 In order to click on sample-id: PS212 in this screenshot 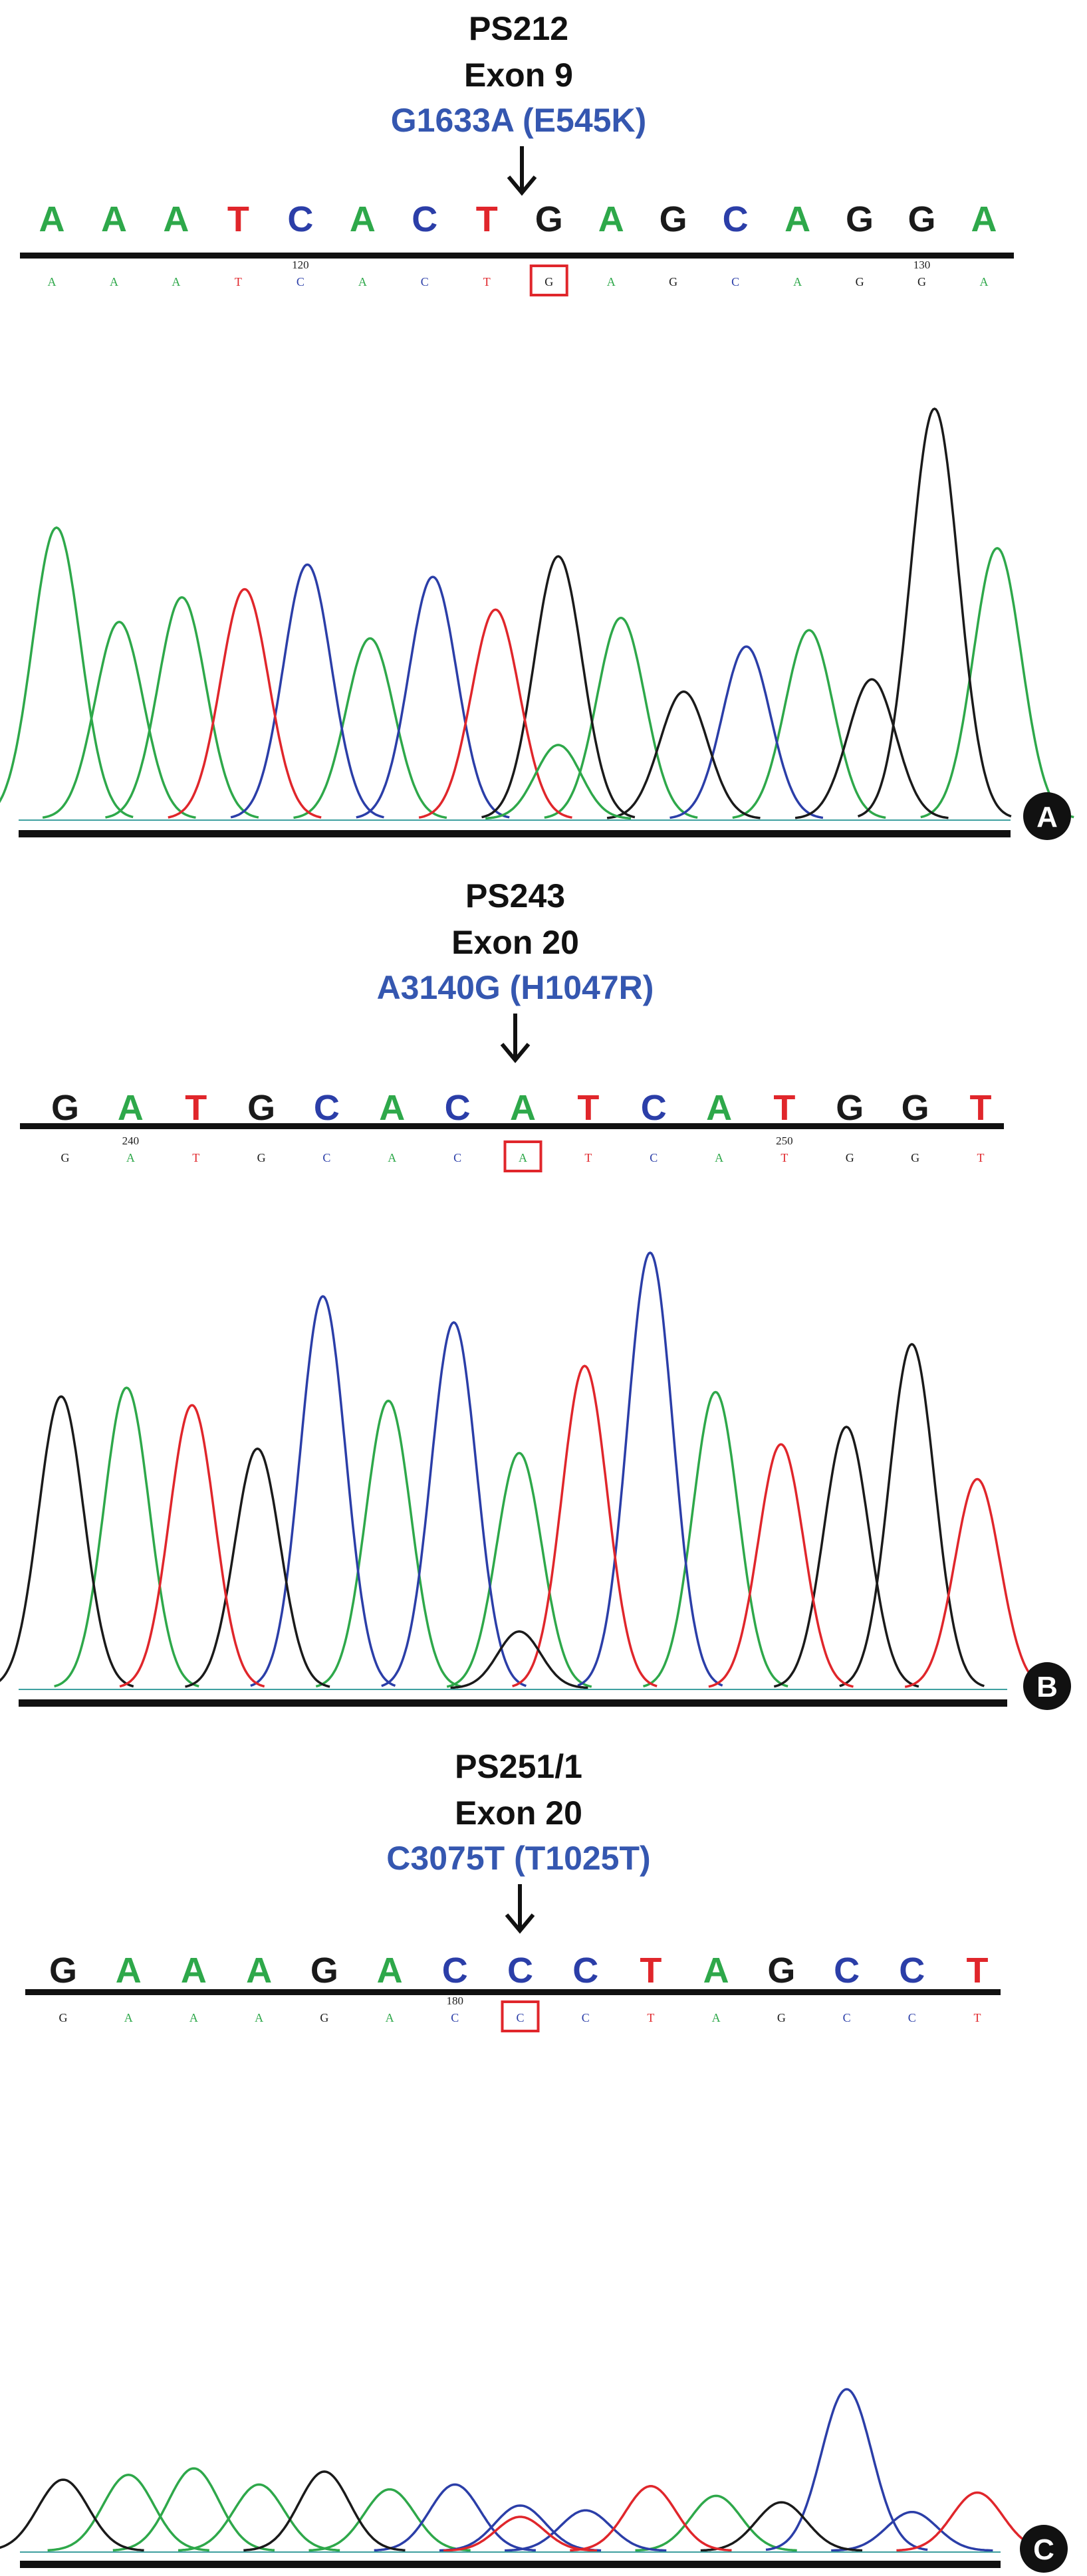, I will do `click(518, 28)`.